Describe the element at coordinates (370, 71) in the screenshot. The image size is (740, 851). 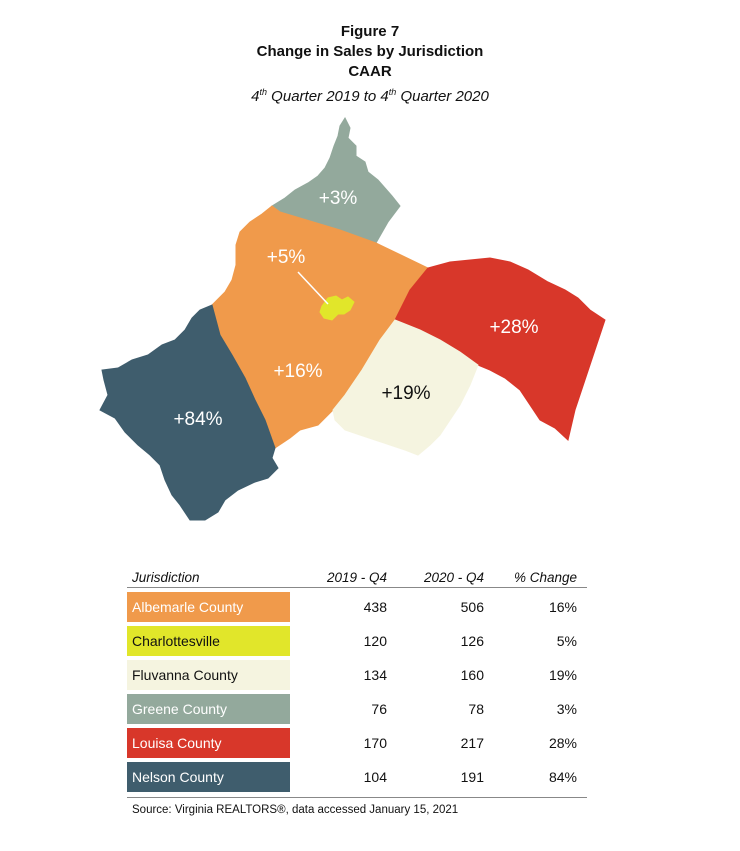
I see `figure-org: CAAR` at that location.